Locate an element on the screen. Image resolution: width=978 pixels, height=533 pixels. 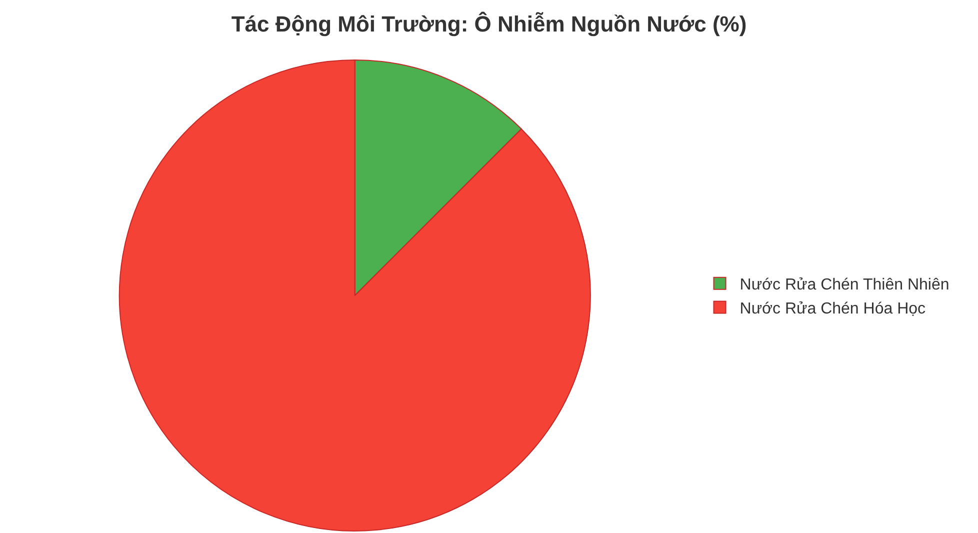
legend-label: Nước Rửa Chén Thiên Nhiên is located at coordinates (845, 285).